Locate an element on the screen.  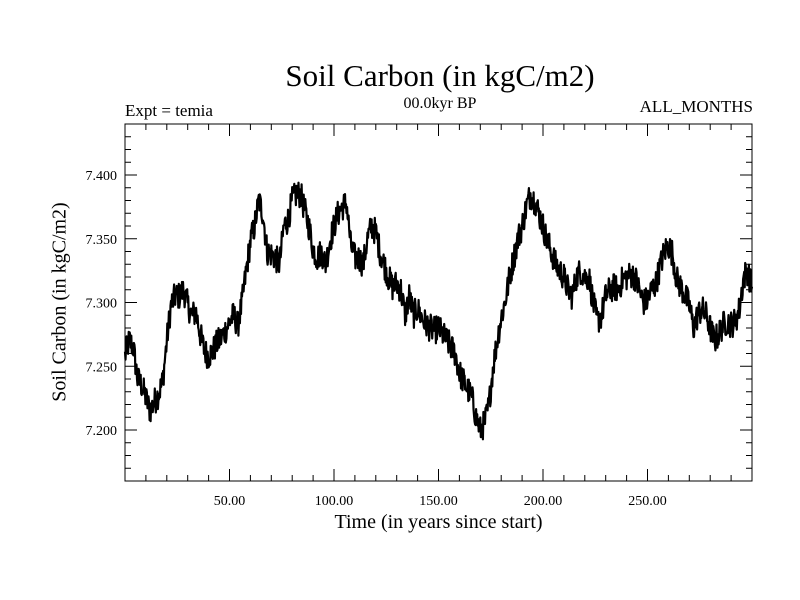
months-label: ALL_MONTHS is located at coordinates (696, 106).